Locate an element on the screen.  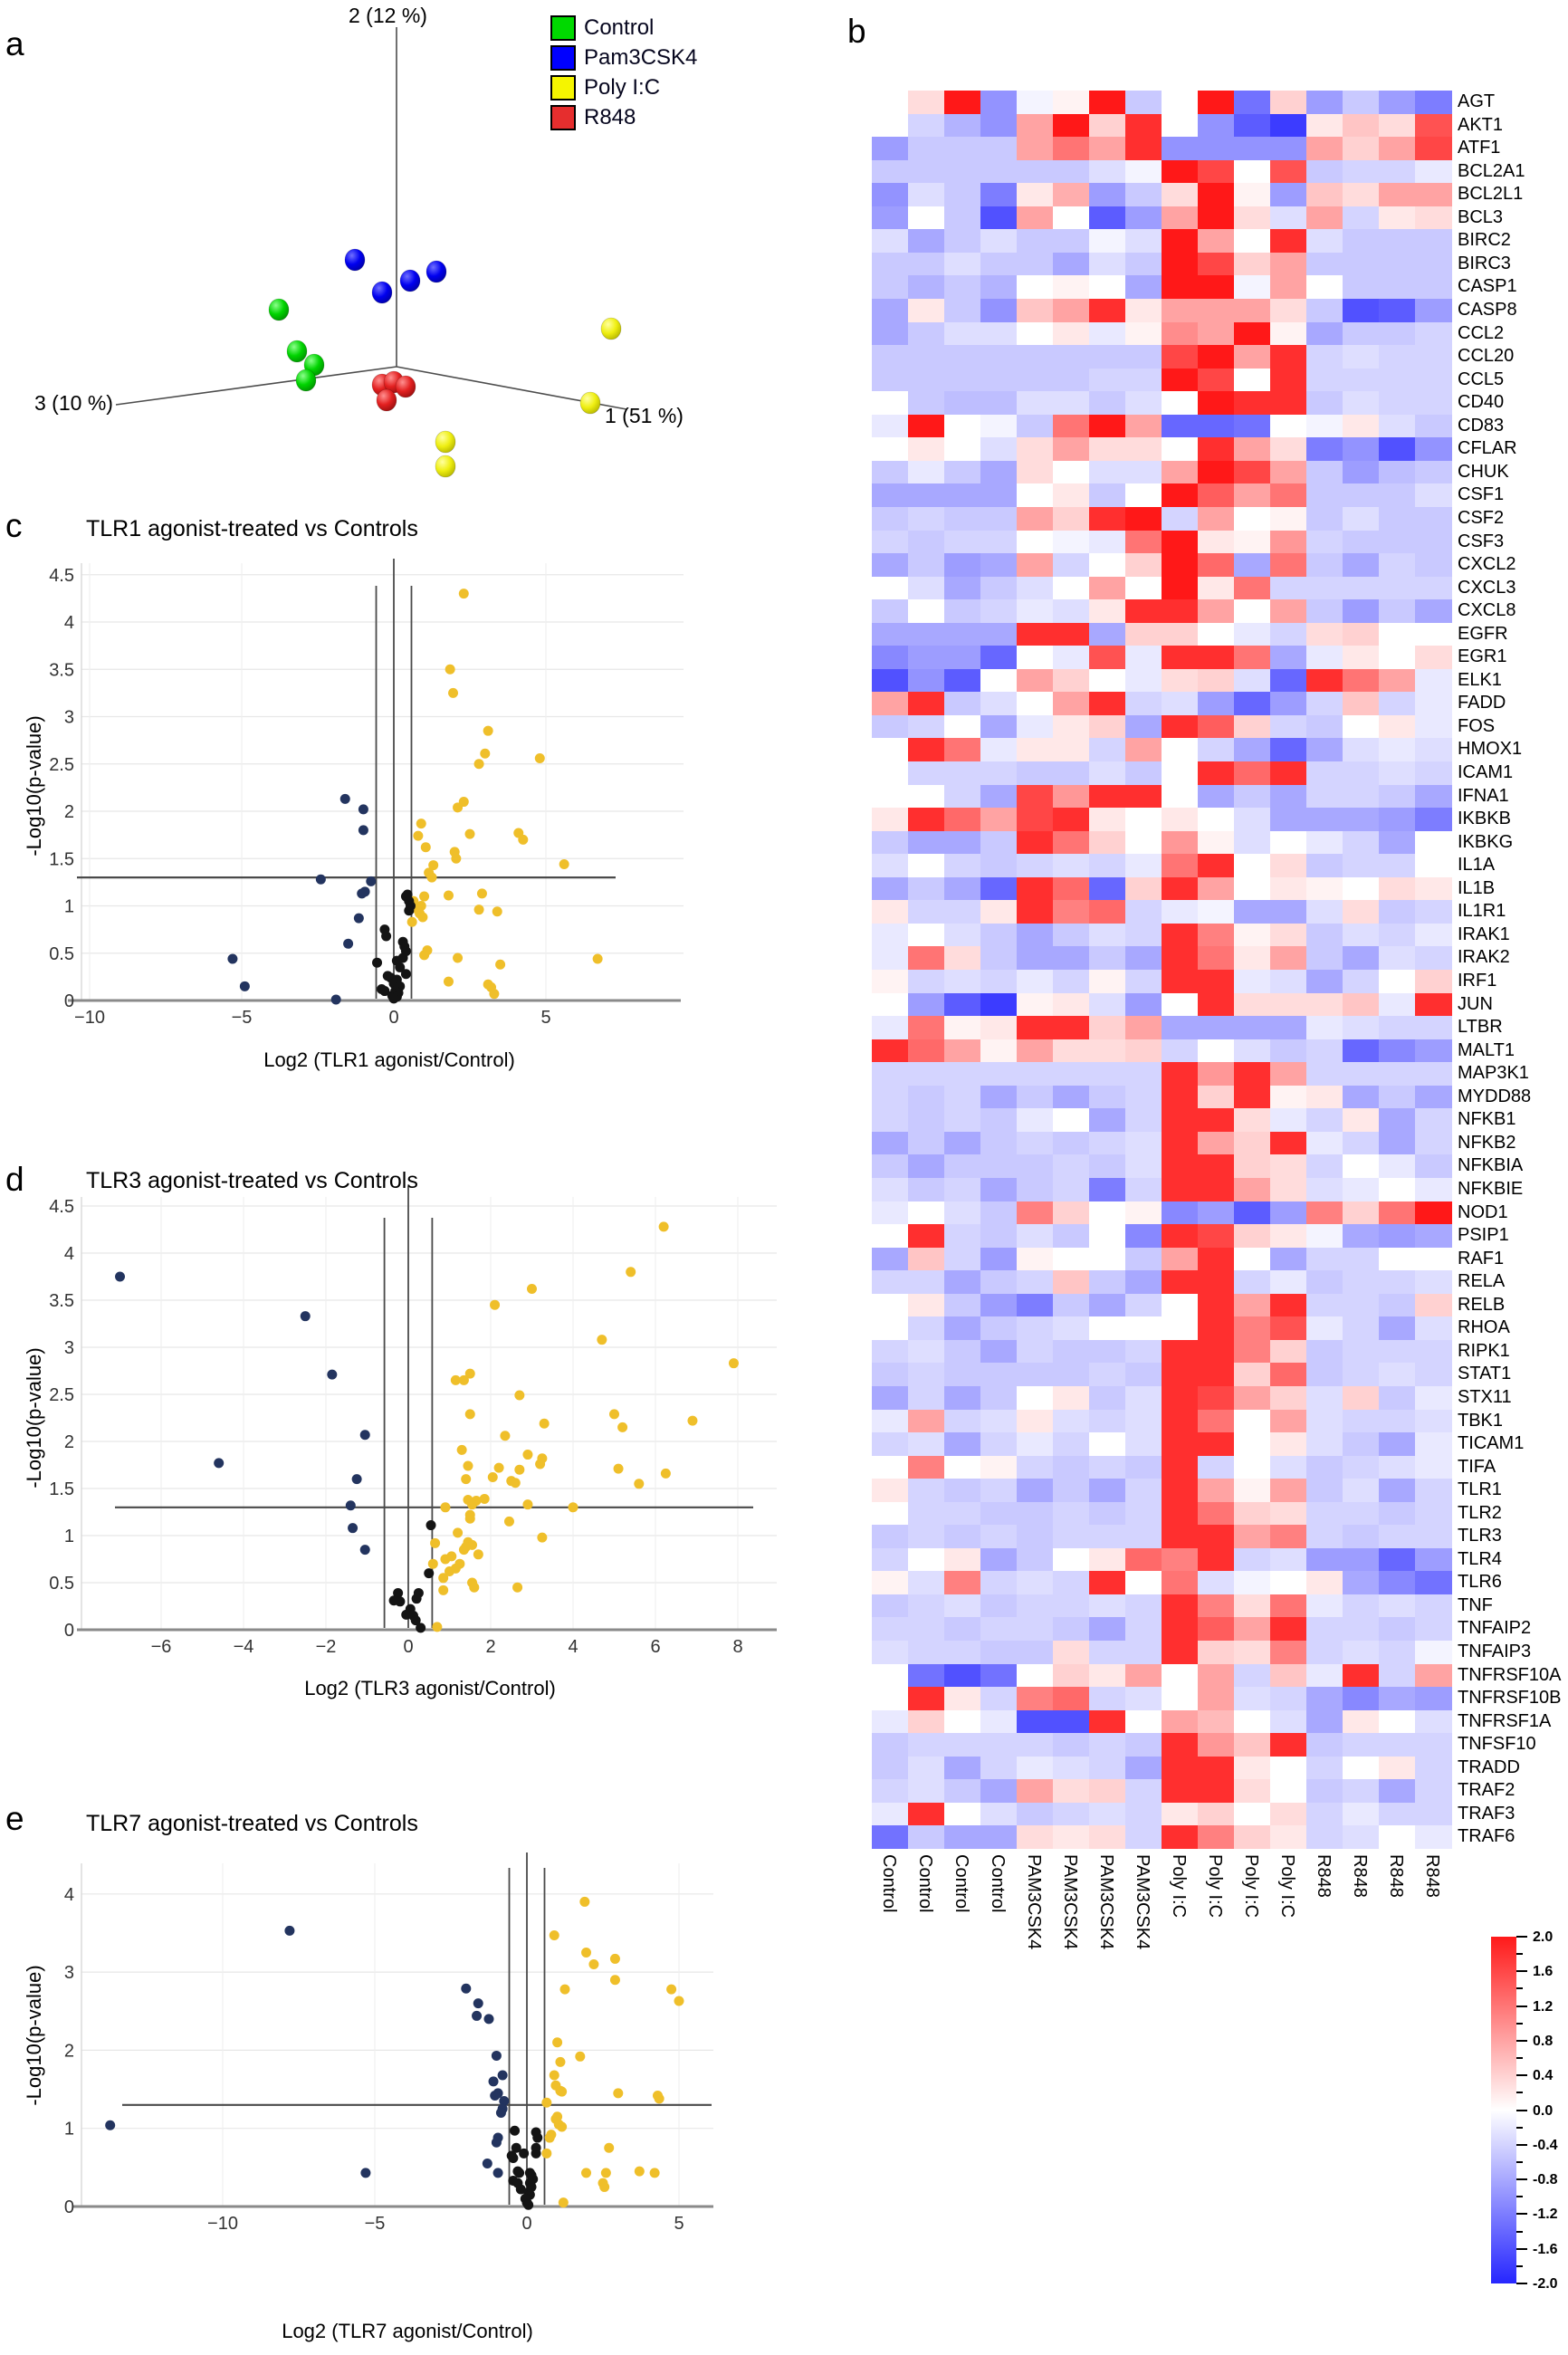
legend-label: Poly I:C is located at coordinates (622, 87).